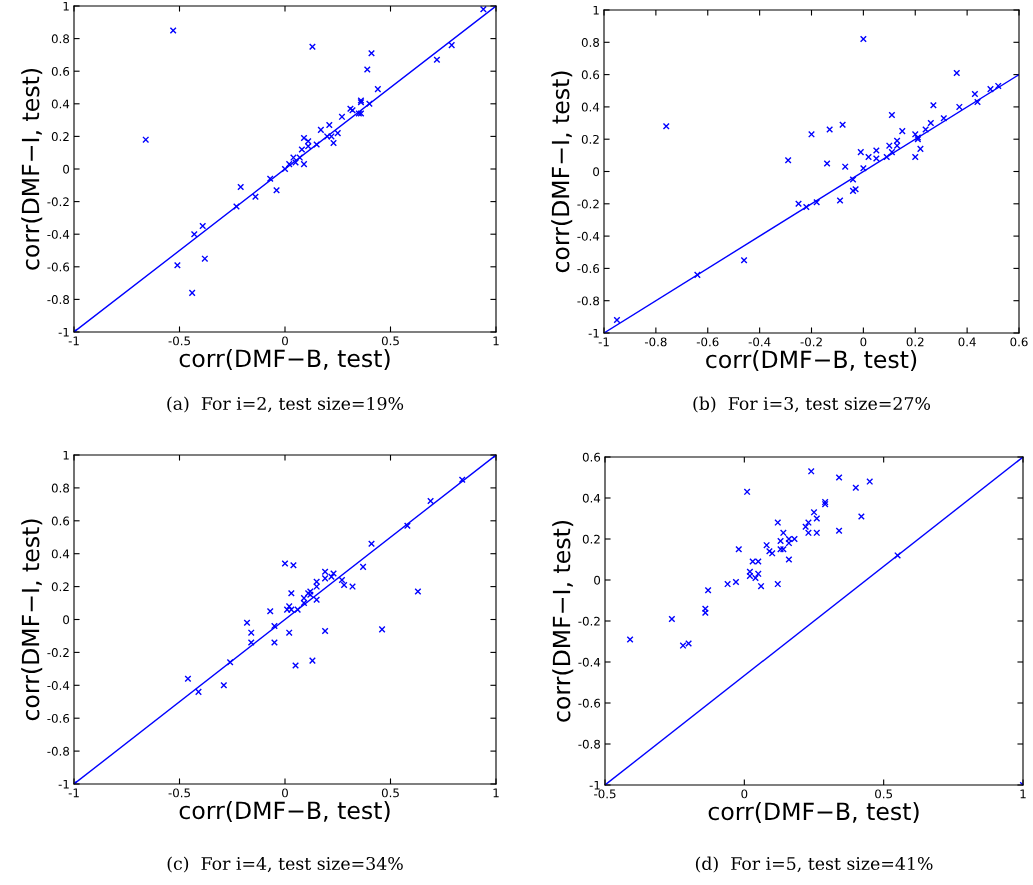  Describe the element at coordinates (285, 864) in the screenshot. I see `text: (c) For i=4, test size=34%` at that location.